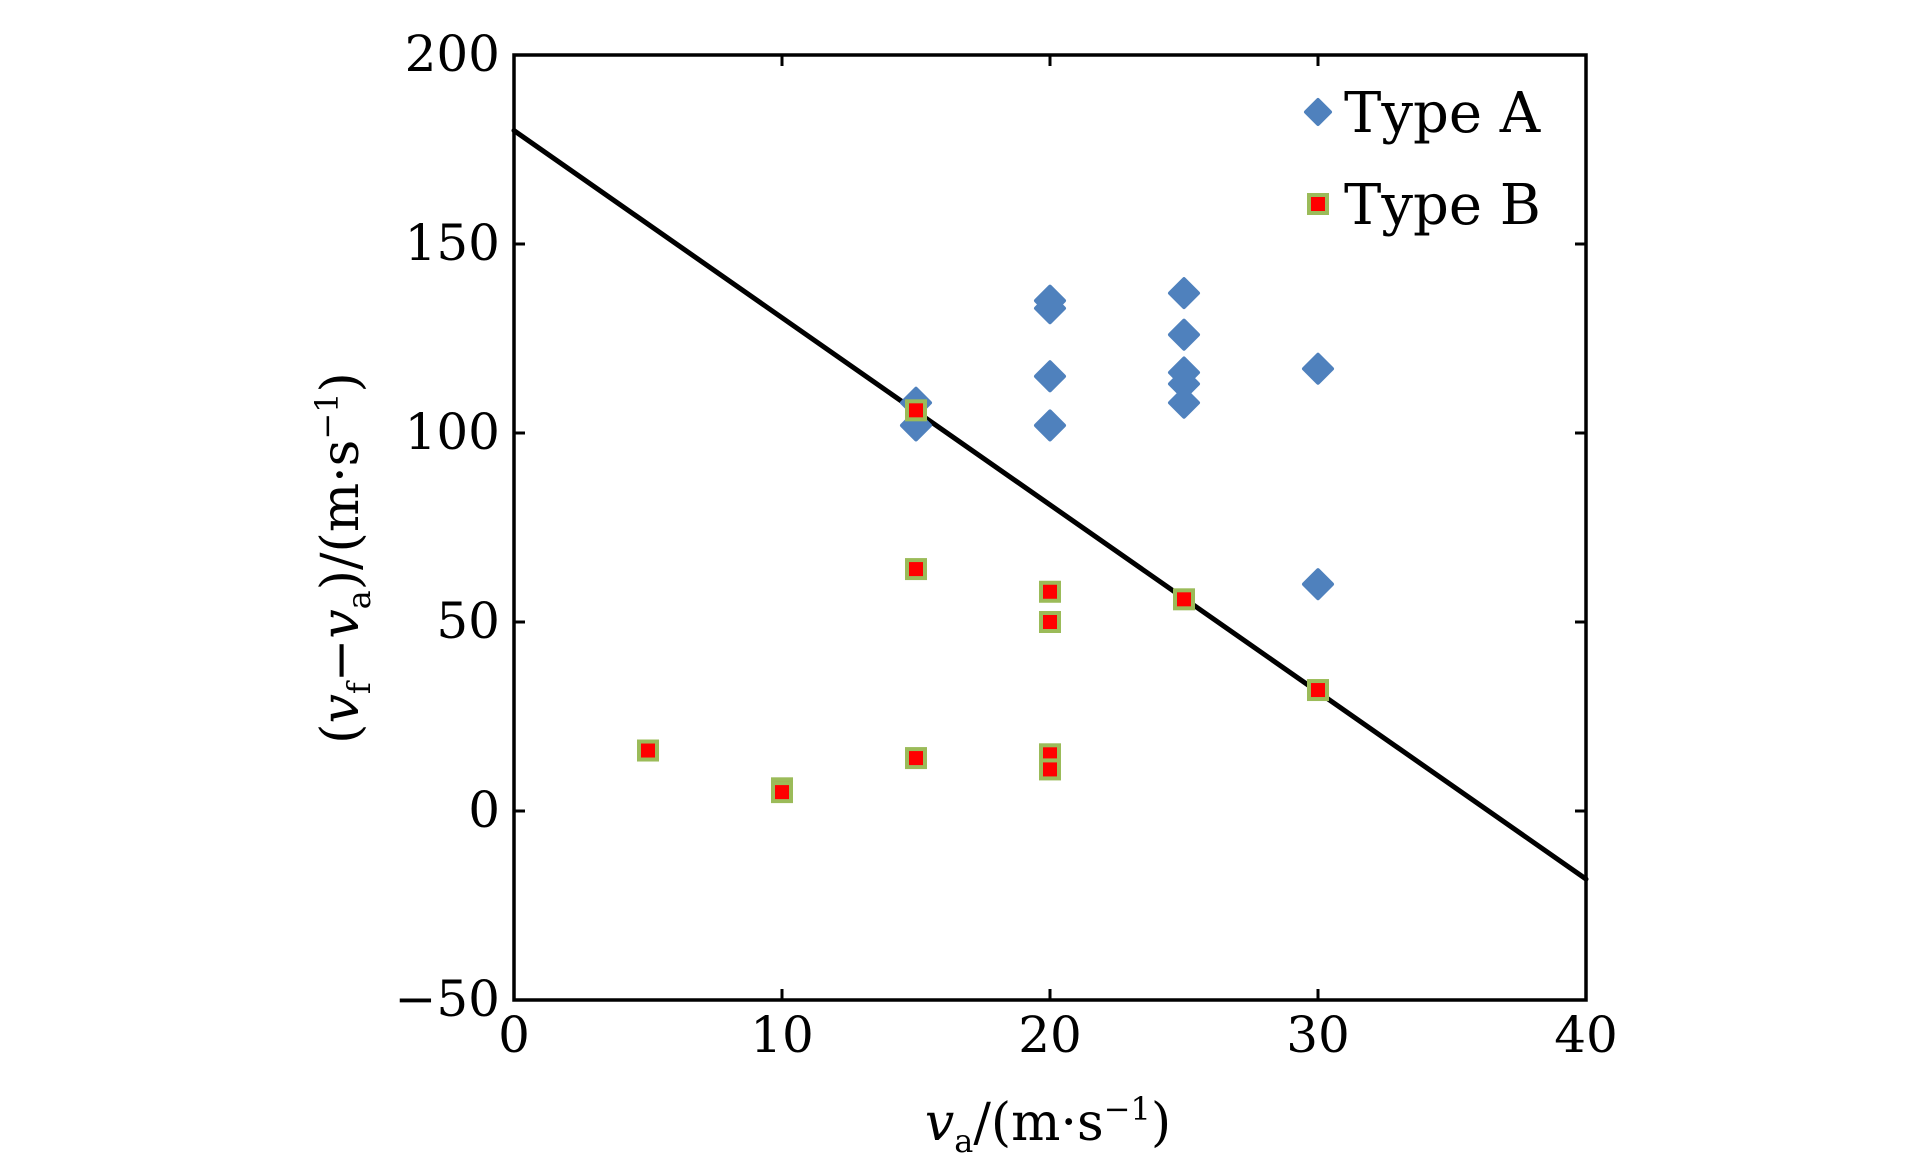 Image resolution: width=1923 pixels, height=1169 pixels. Describe the element at coordinates (1442, 205) in the screenshot. I see `legend-label: Type B` at that location.